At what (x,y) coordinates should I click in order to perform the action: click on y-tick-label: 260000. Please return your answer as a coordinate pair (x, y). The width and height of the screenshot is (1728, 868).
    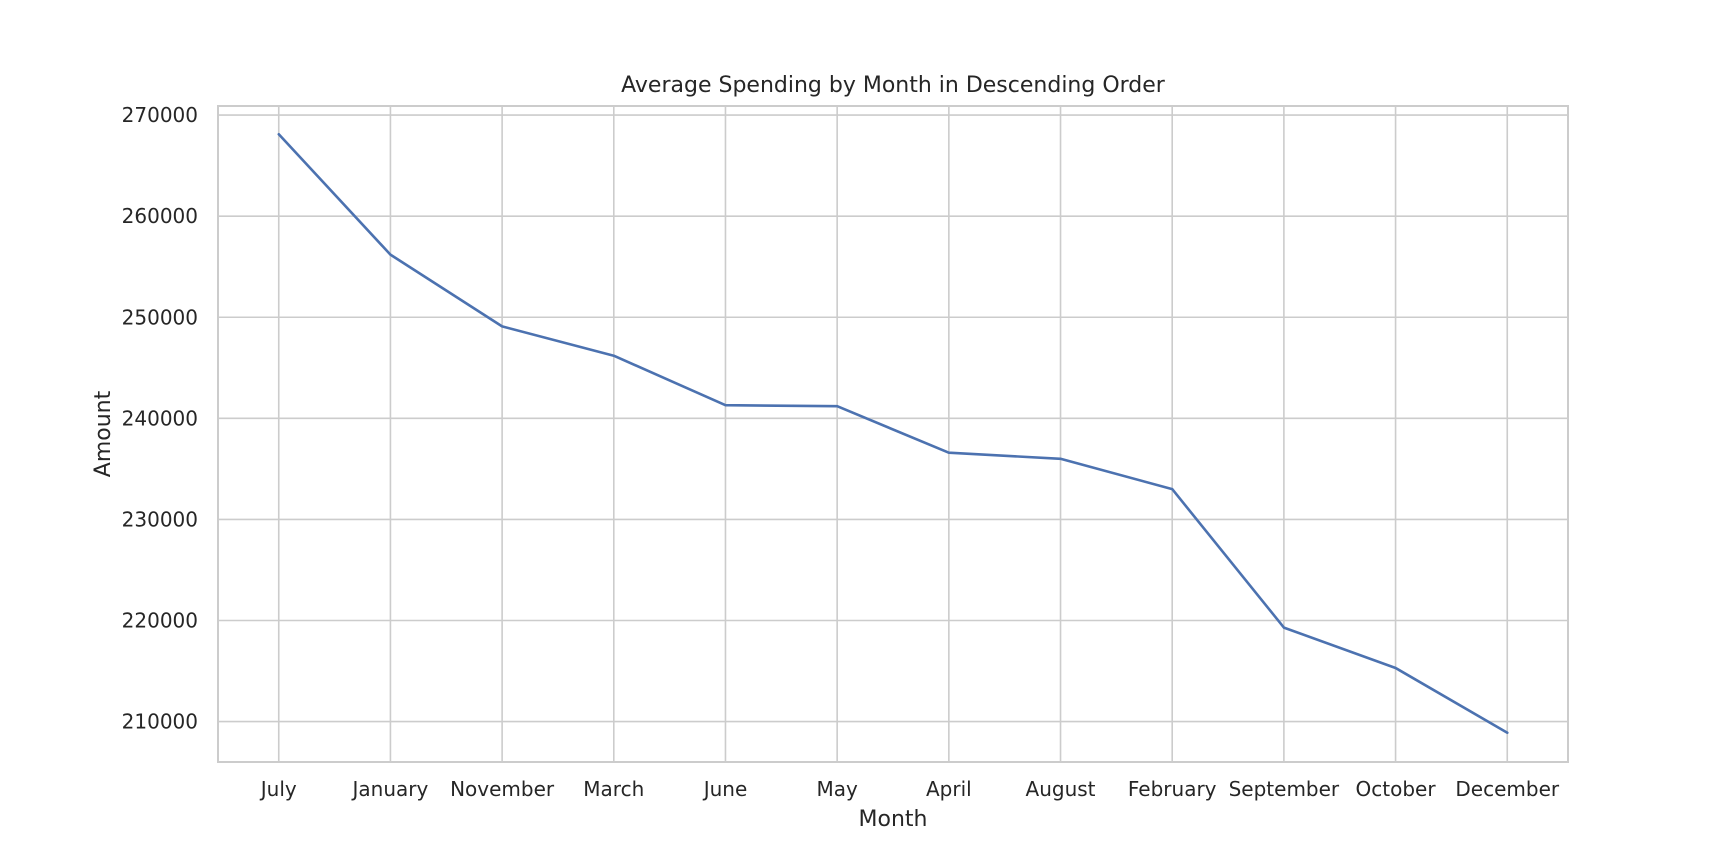
    Looking at the image, I should click on (160, 216).